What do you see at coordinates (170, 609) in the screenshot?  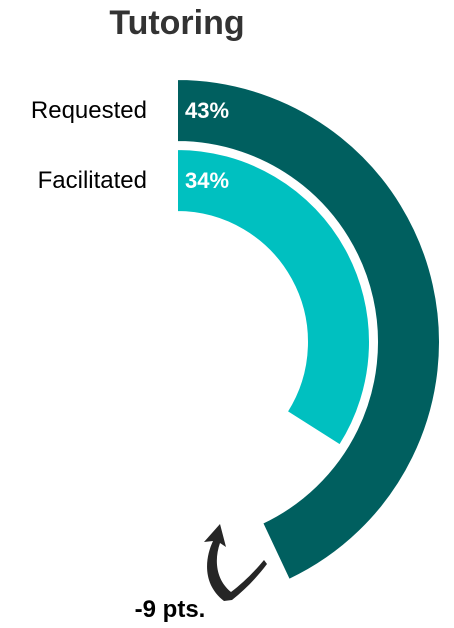 I see `difference-label: -9 pts.` at bounding box center [170, 609].